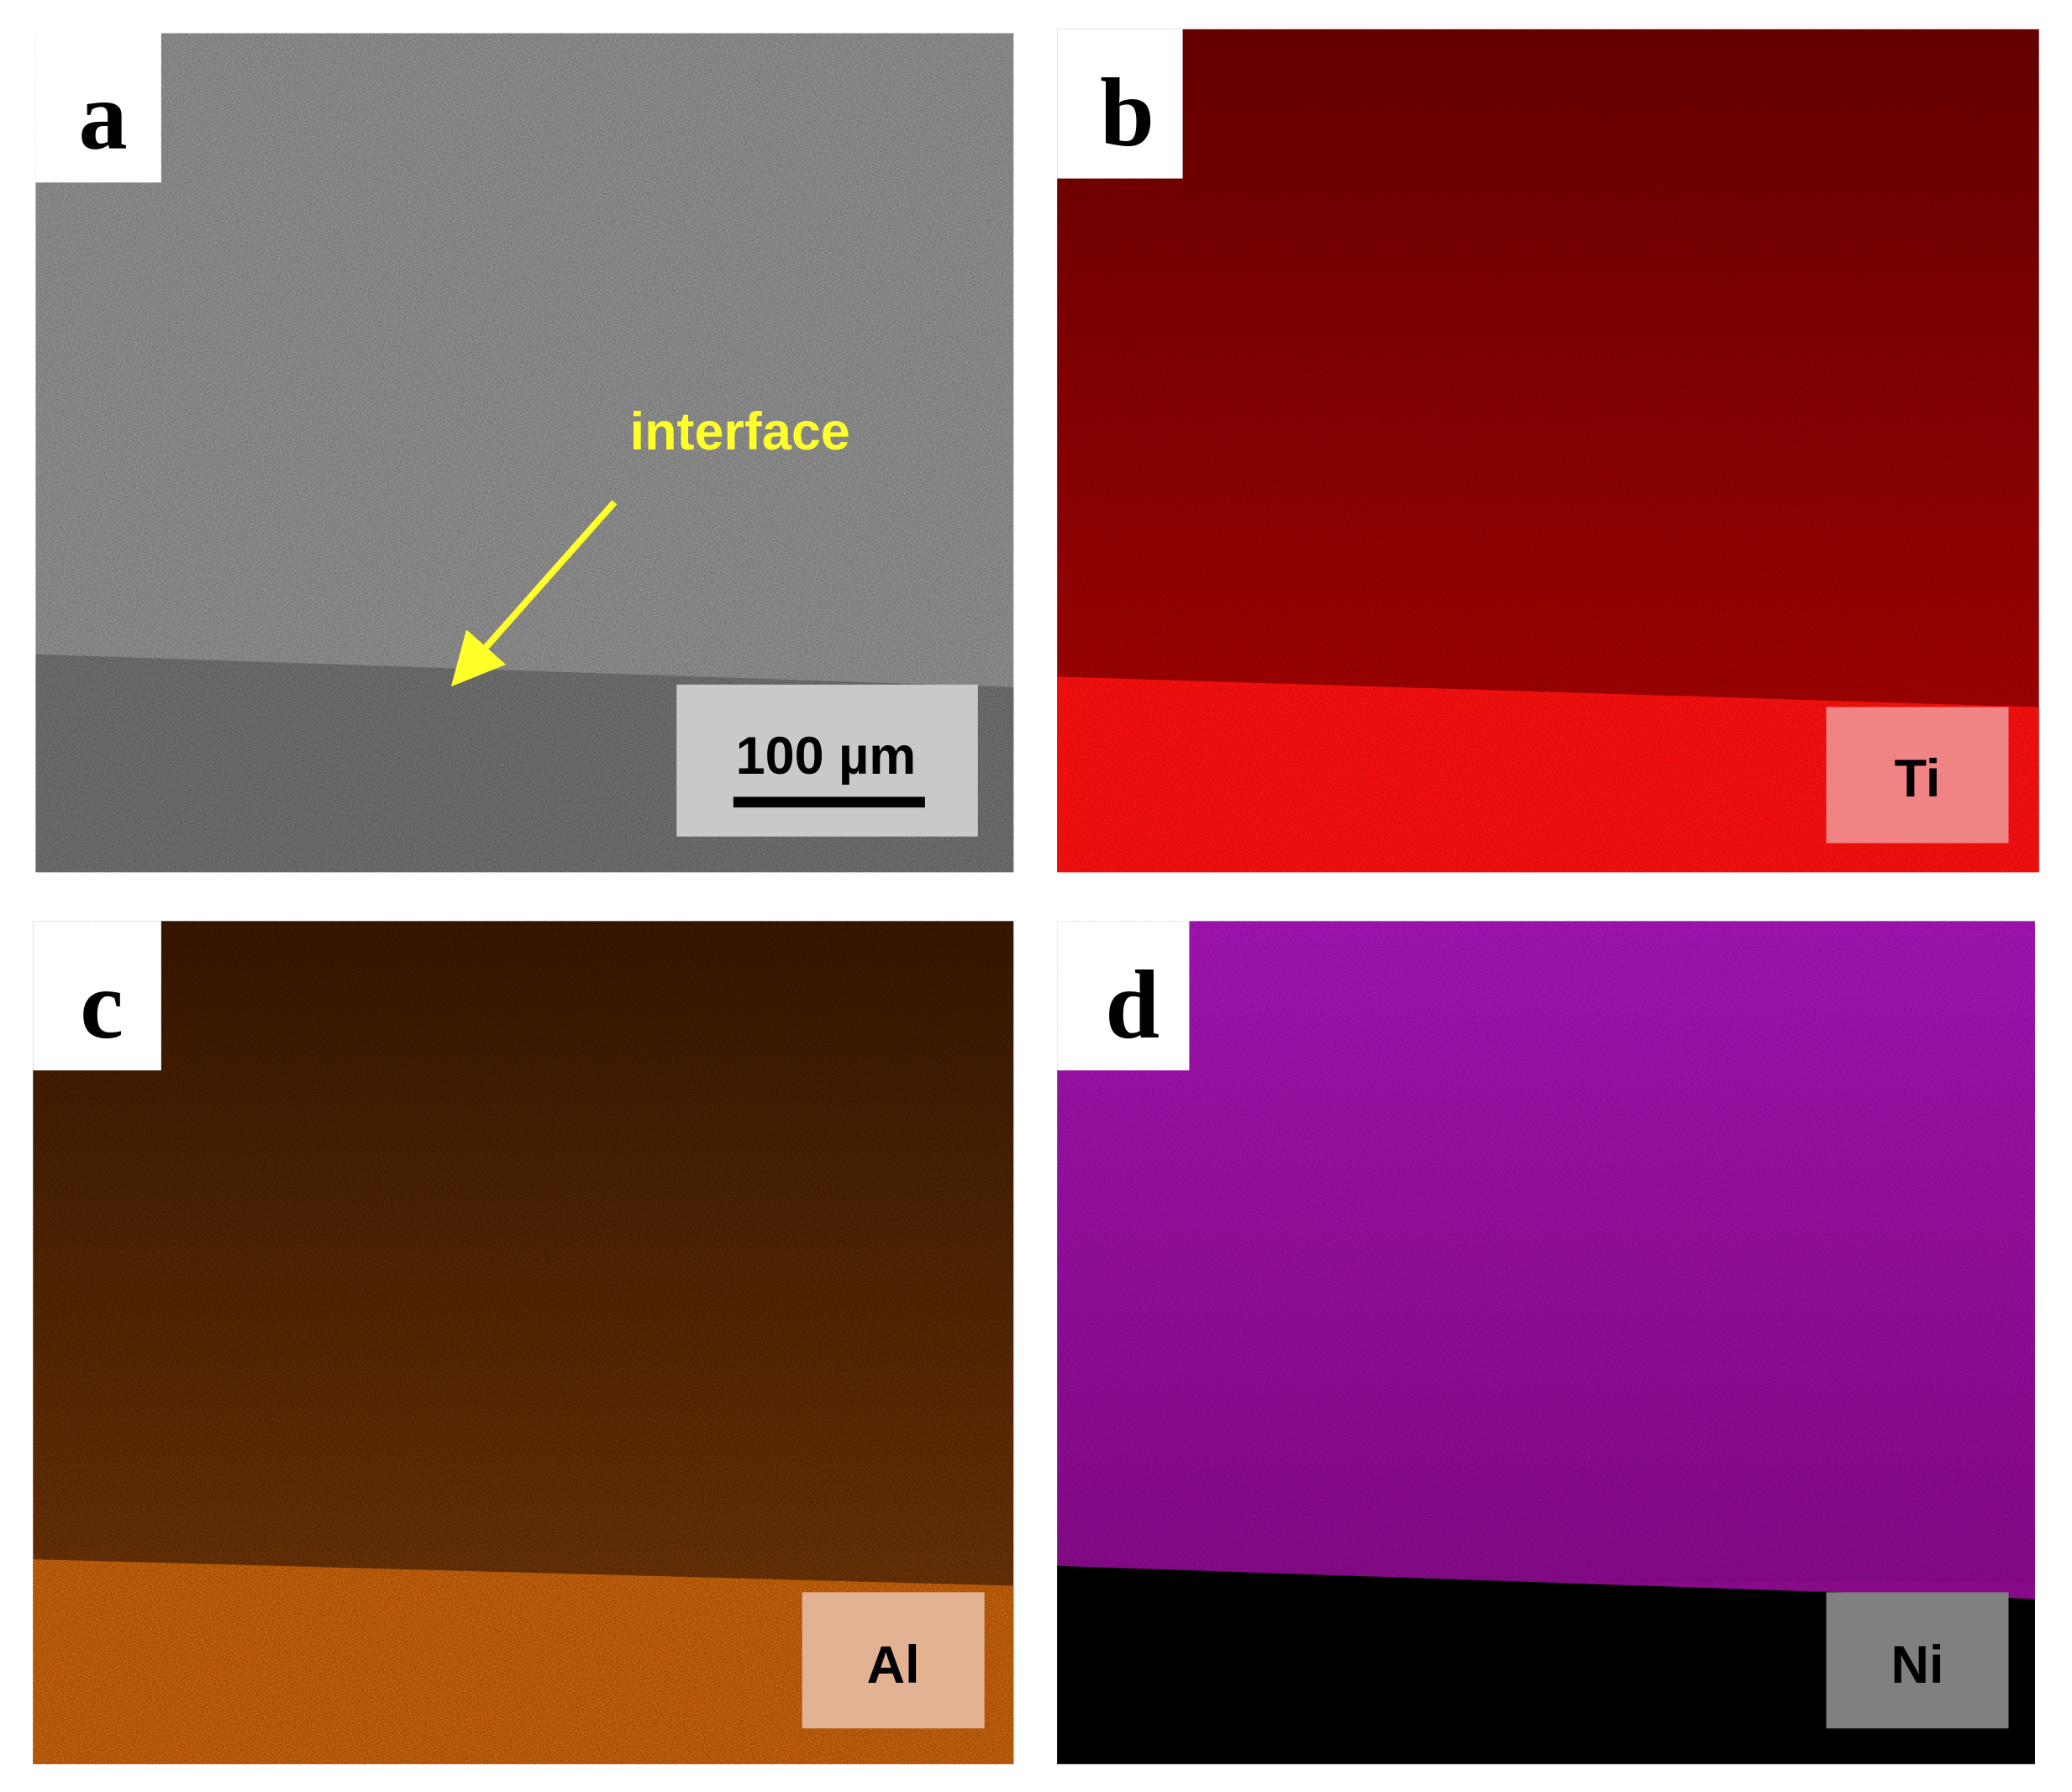 Image resolution: width=2072 pixels, height=1792 pixels. I want to click on ni-free-region, so click(1546, 1664).